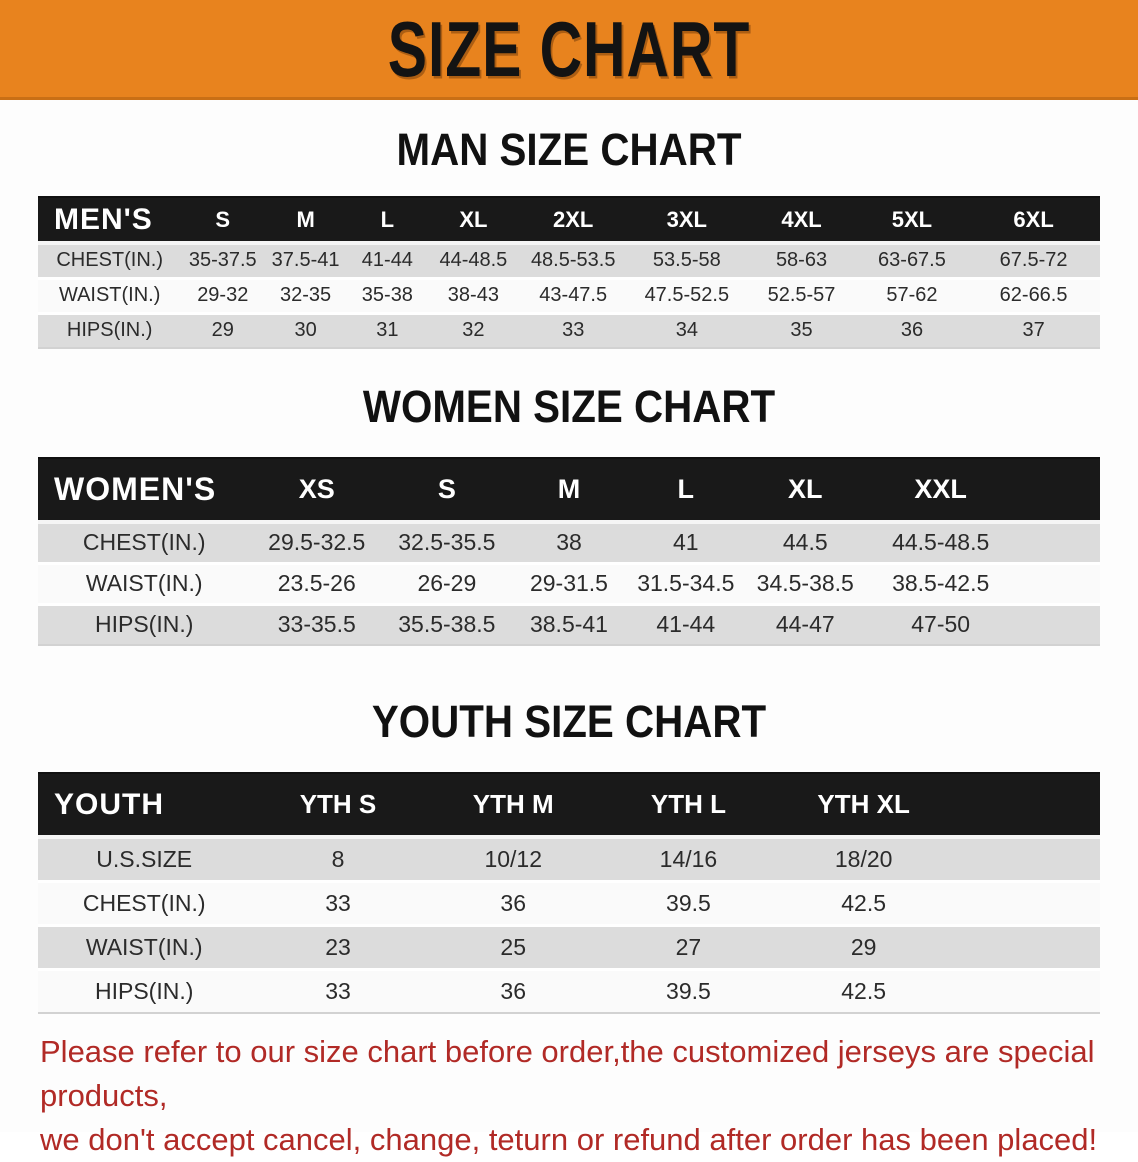 This screenshot has height=1162, width=1138. What do you see at coordinates (473, 261) in the screenshot?
I see `size-value-cell: 44-48.5` at bounding box center [473, 261].